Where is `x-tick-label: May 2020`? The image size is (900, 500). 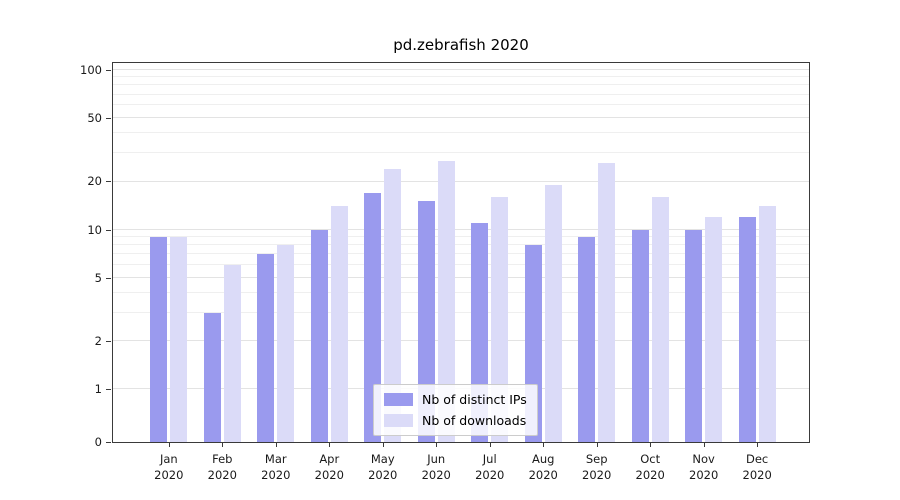 x-tick-label: May 2020 is located at coordinates (383, 467).